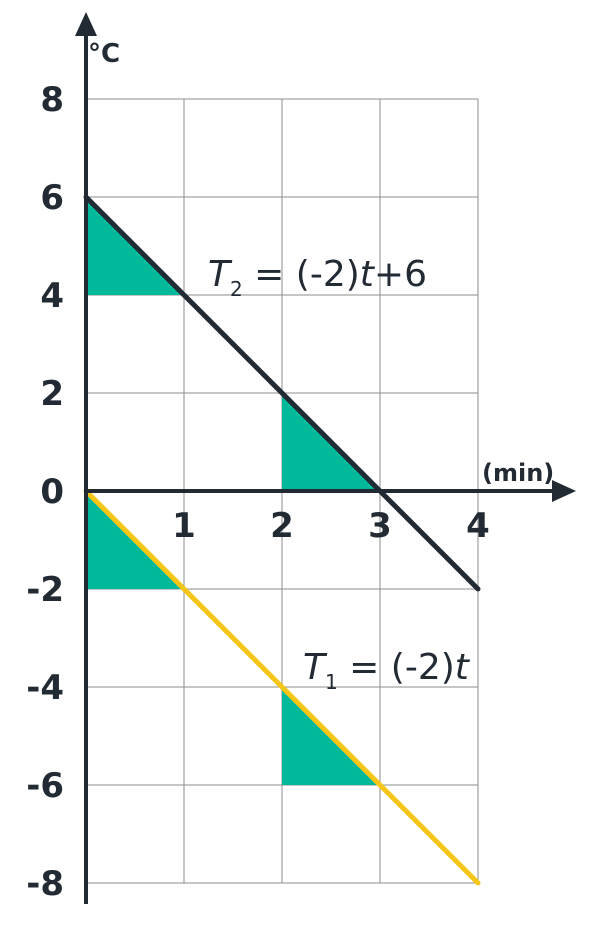 The height and width of the screenshot is (928, 600). I want to click on series-label-t1: T1 = (-2)t, so click(387, 670).